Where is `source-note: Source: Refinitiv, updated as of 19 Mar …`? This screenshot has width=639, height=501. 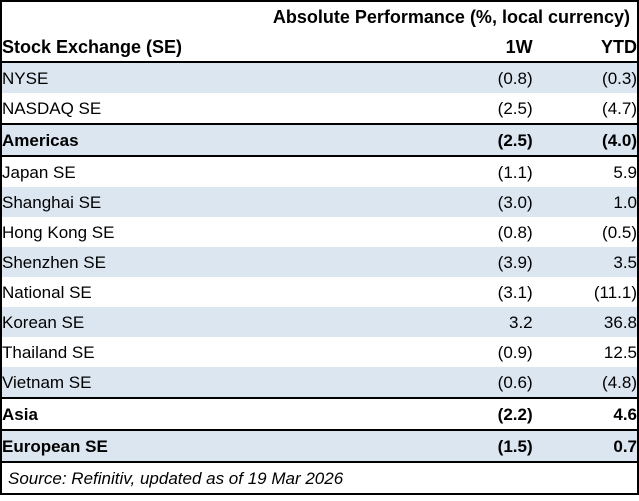 source-note: Source: Refinitiv, updated as of 19 Mar … is located at coordinates (176, 478).